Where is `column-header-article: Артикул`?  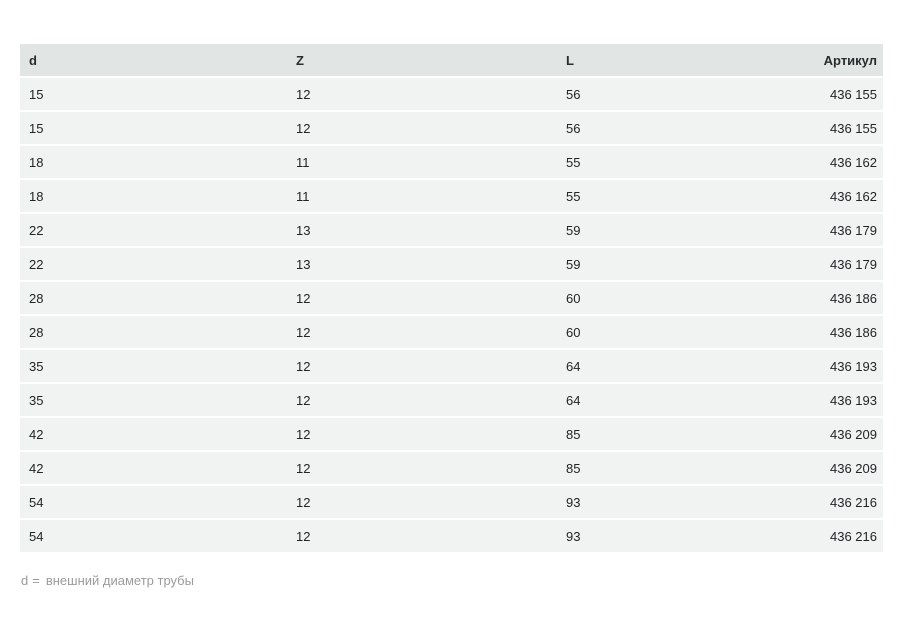
column-header-article: Артикул is located at coordinates (820, 61).